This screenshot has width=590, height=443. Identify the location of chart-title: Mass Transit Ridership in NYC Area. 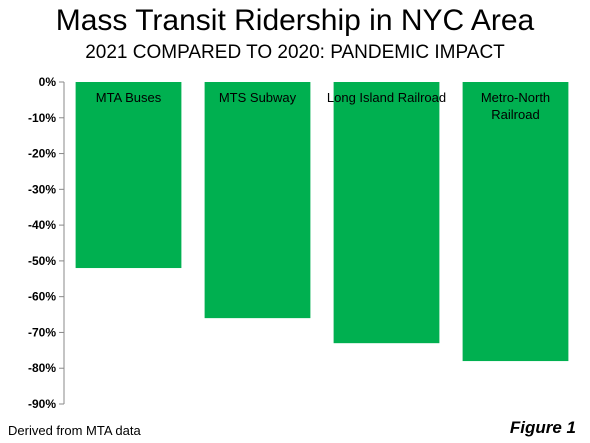
(295, 20).